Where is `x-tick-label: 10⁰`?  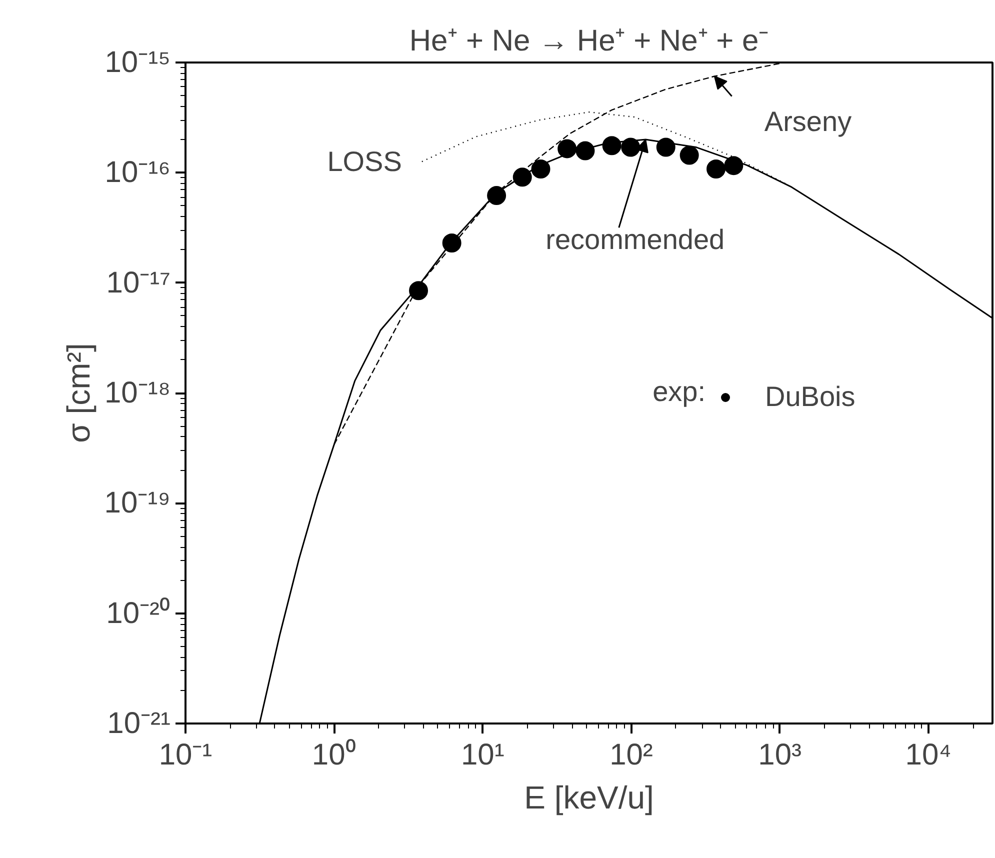 x-tick-label: 10⁰ is located at coordinates (334, 755).